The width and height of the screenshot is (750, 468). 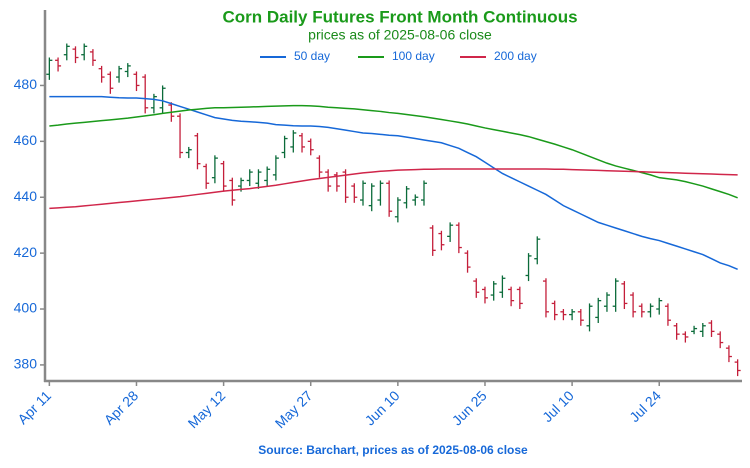 What do you see at coordinates (121, 407) in the screenshot?
I see `x-tick-label: Apr 28` at bounding box center [121, 407].